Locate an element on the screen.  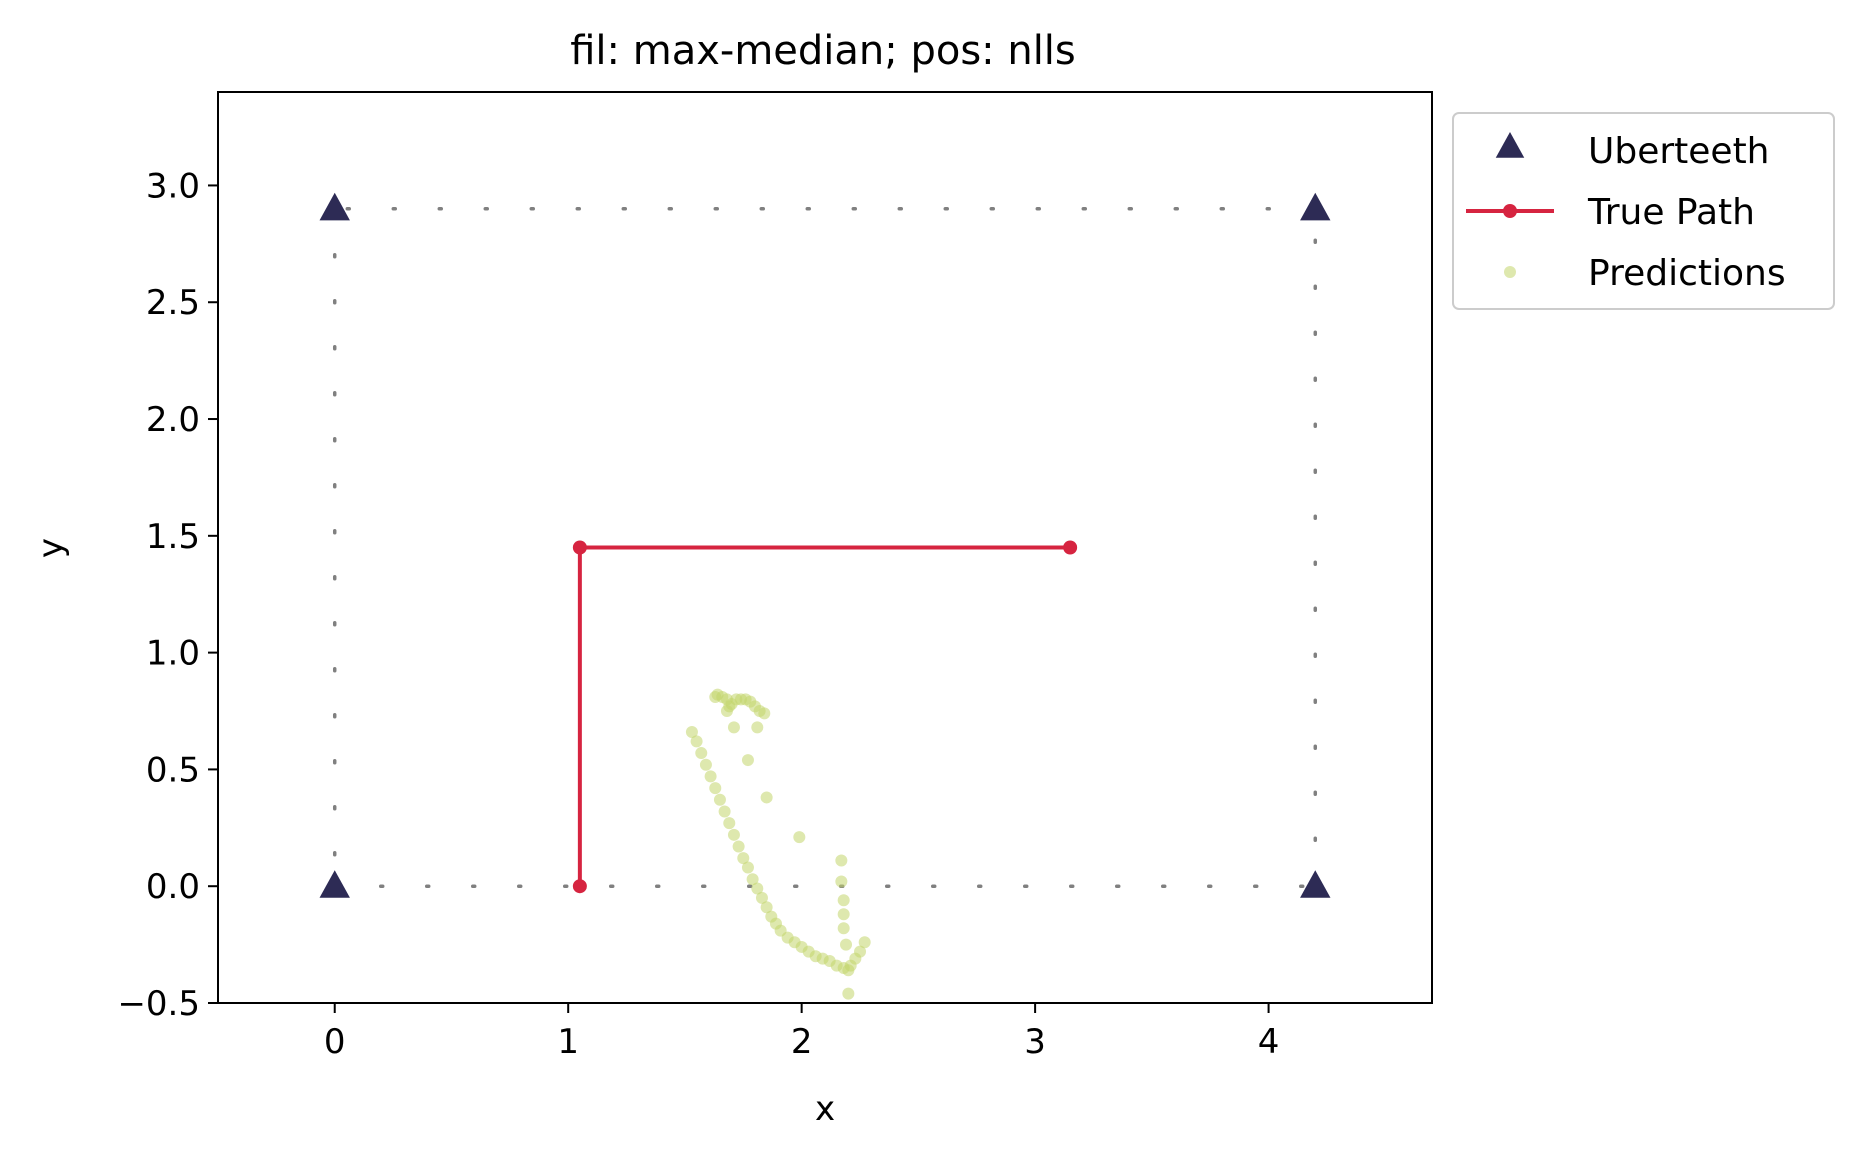
legend-marker-true-path is located at coordinates (1510, 211).